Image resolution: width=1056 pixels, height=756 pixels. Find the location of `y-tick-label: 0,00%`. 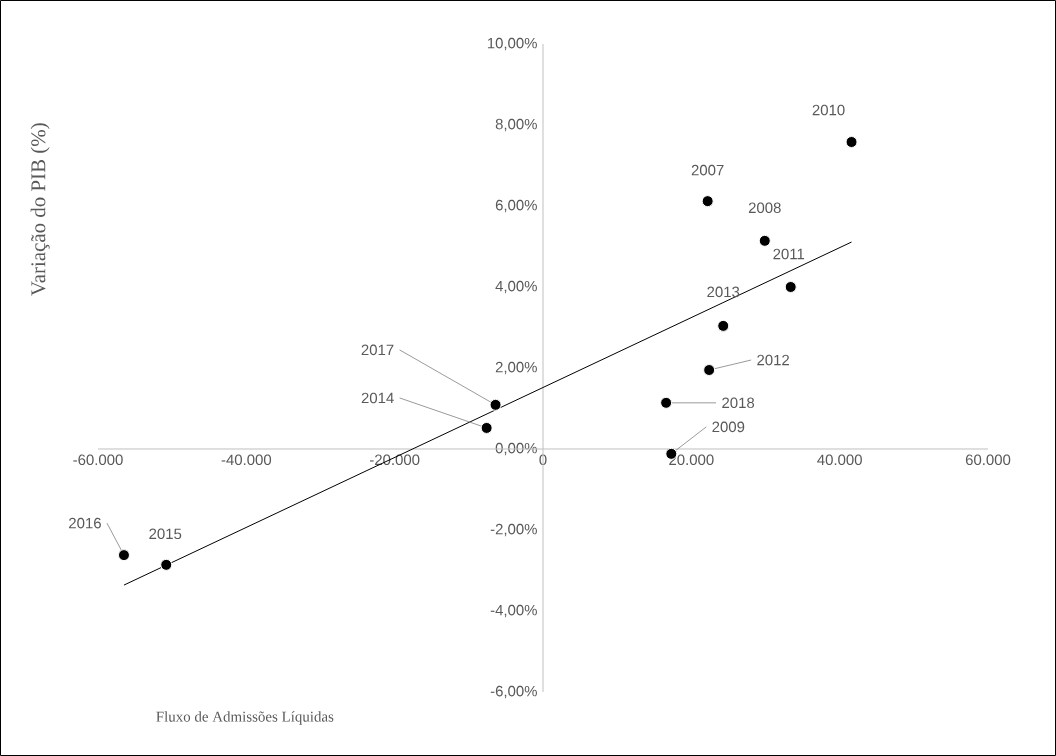

y-tick-label: 0,00% is located at coordinates (516, 449).